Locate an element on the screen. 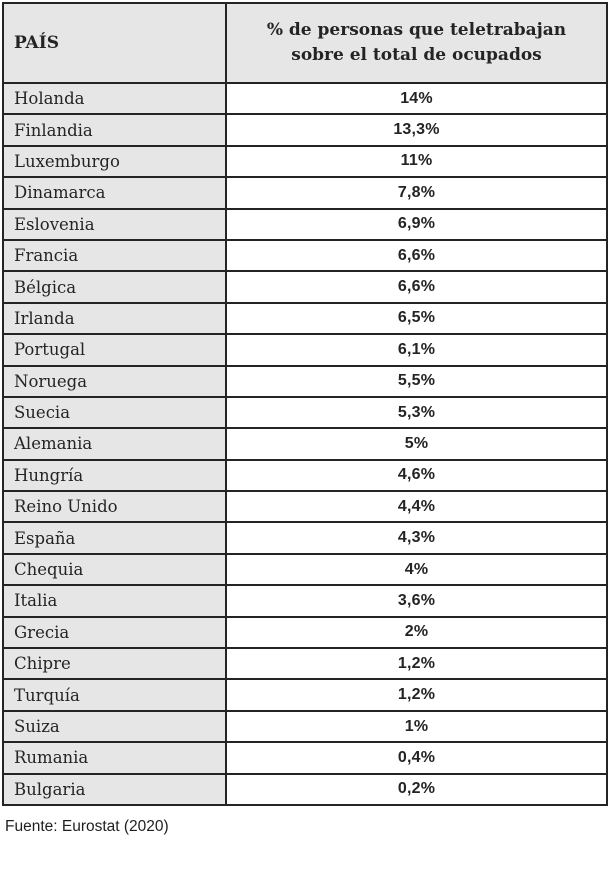  country-cell: Alemania is located at coordinates (114, 444).